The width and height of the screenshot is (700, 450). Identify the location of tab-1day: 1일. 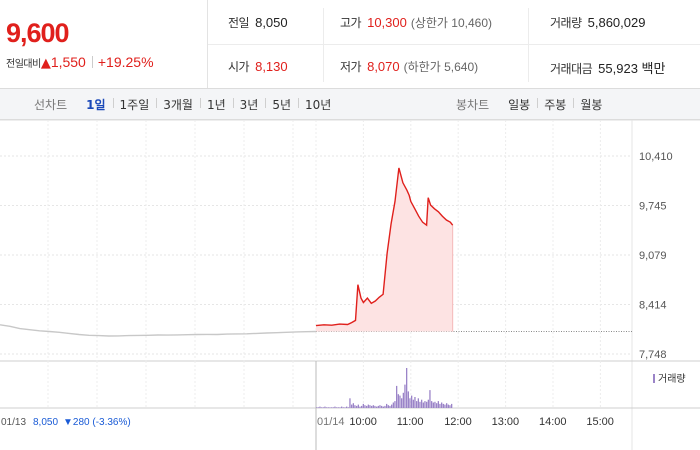
(96, 104).